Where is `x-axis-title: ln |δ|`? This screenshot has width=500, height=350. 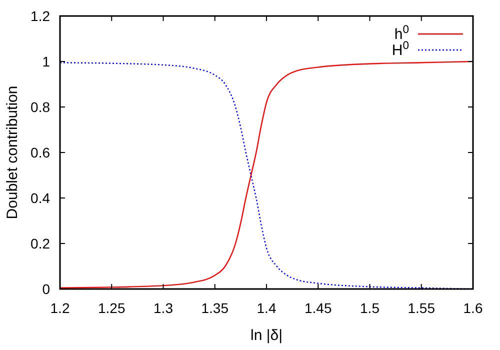
x-axis-title: ln |δ| is located at coordinates (266, 335).